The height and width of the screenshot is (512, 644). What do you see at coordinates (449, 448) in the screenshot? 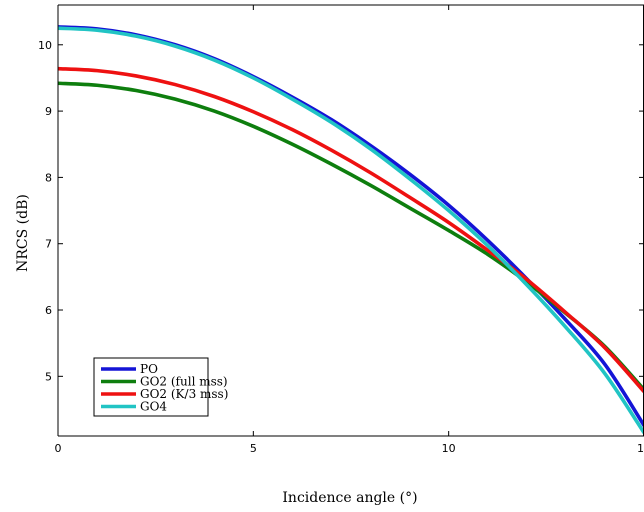
I see `x-tick-label: 10` at bounding box center [449, 448].